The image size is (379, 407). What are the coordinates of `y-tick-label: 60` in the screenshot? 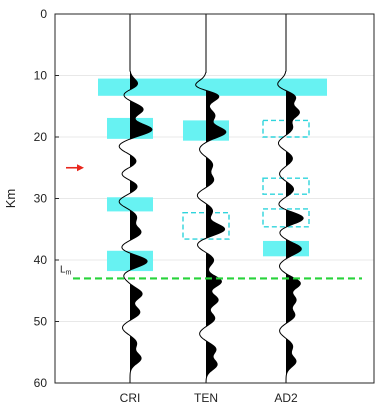 It's located at (41, 383).